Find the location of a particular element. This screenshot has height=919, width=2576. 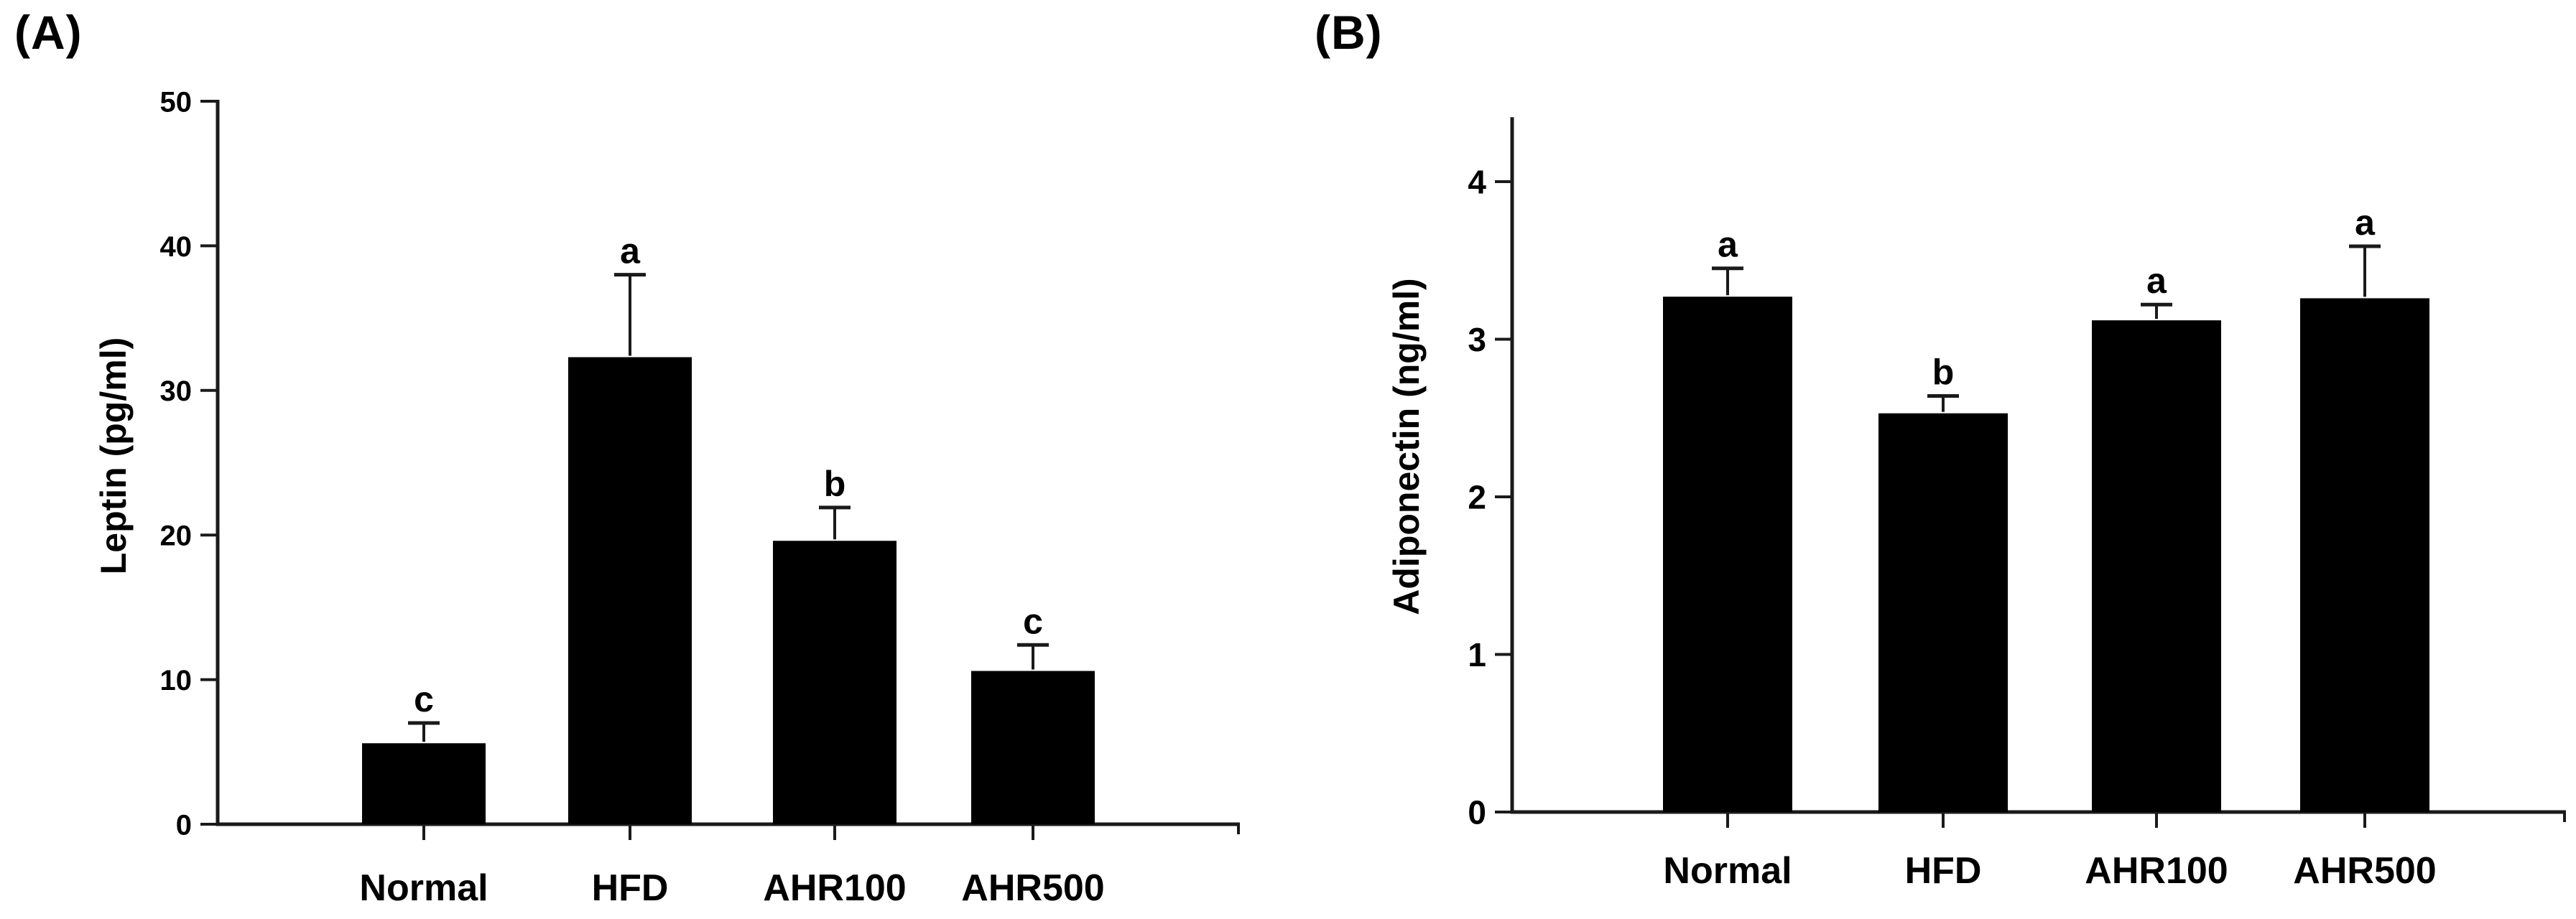

sig-letter-Normal: c is located at coordinates (424, 699).